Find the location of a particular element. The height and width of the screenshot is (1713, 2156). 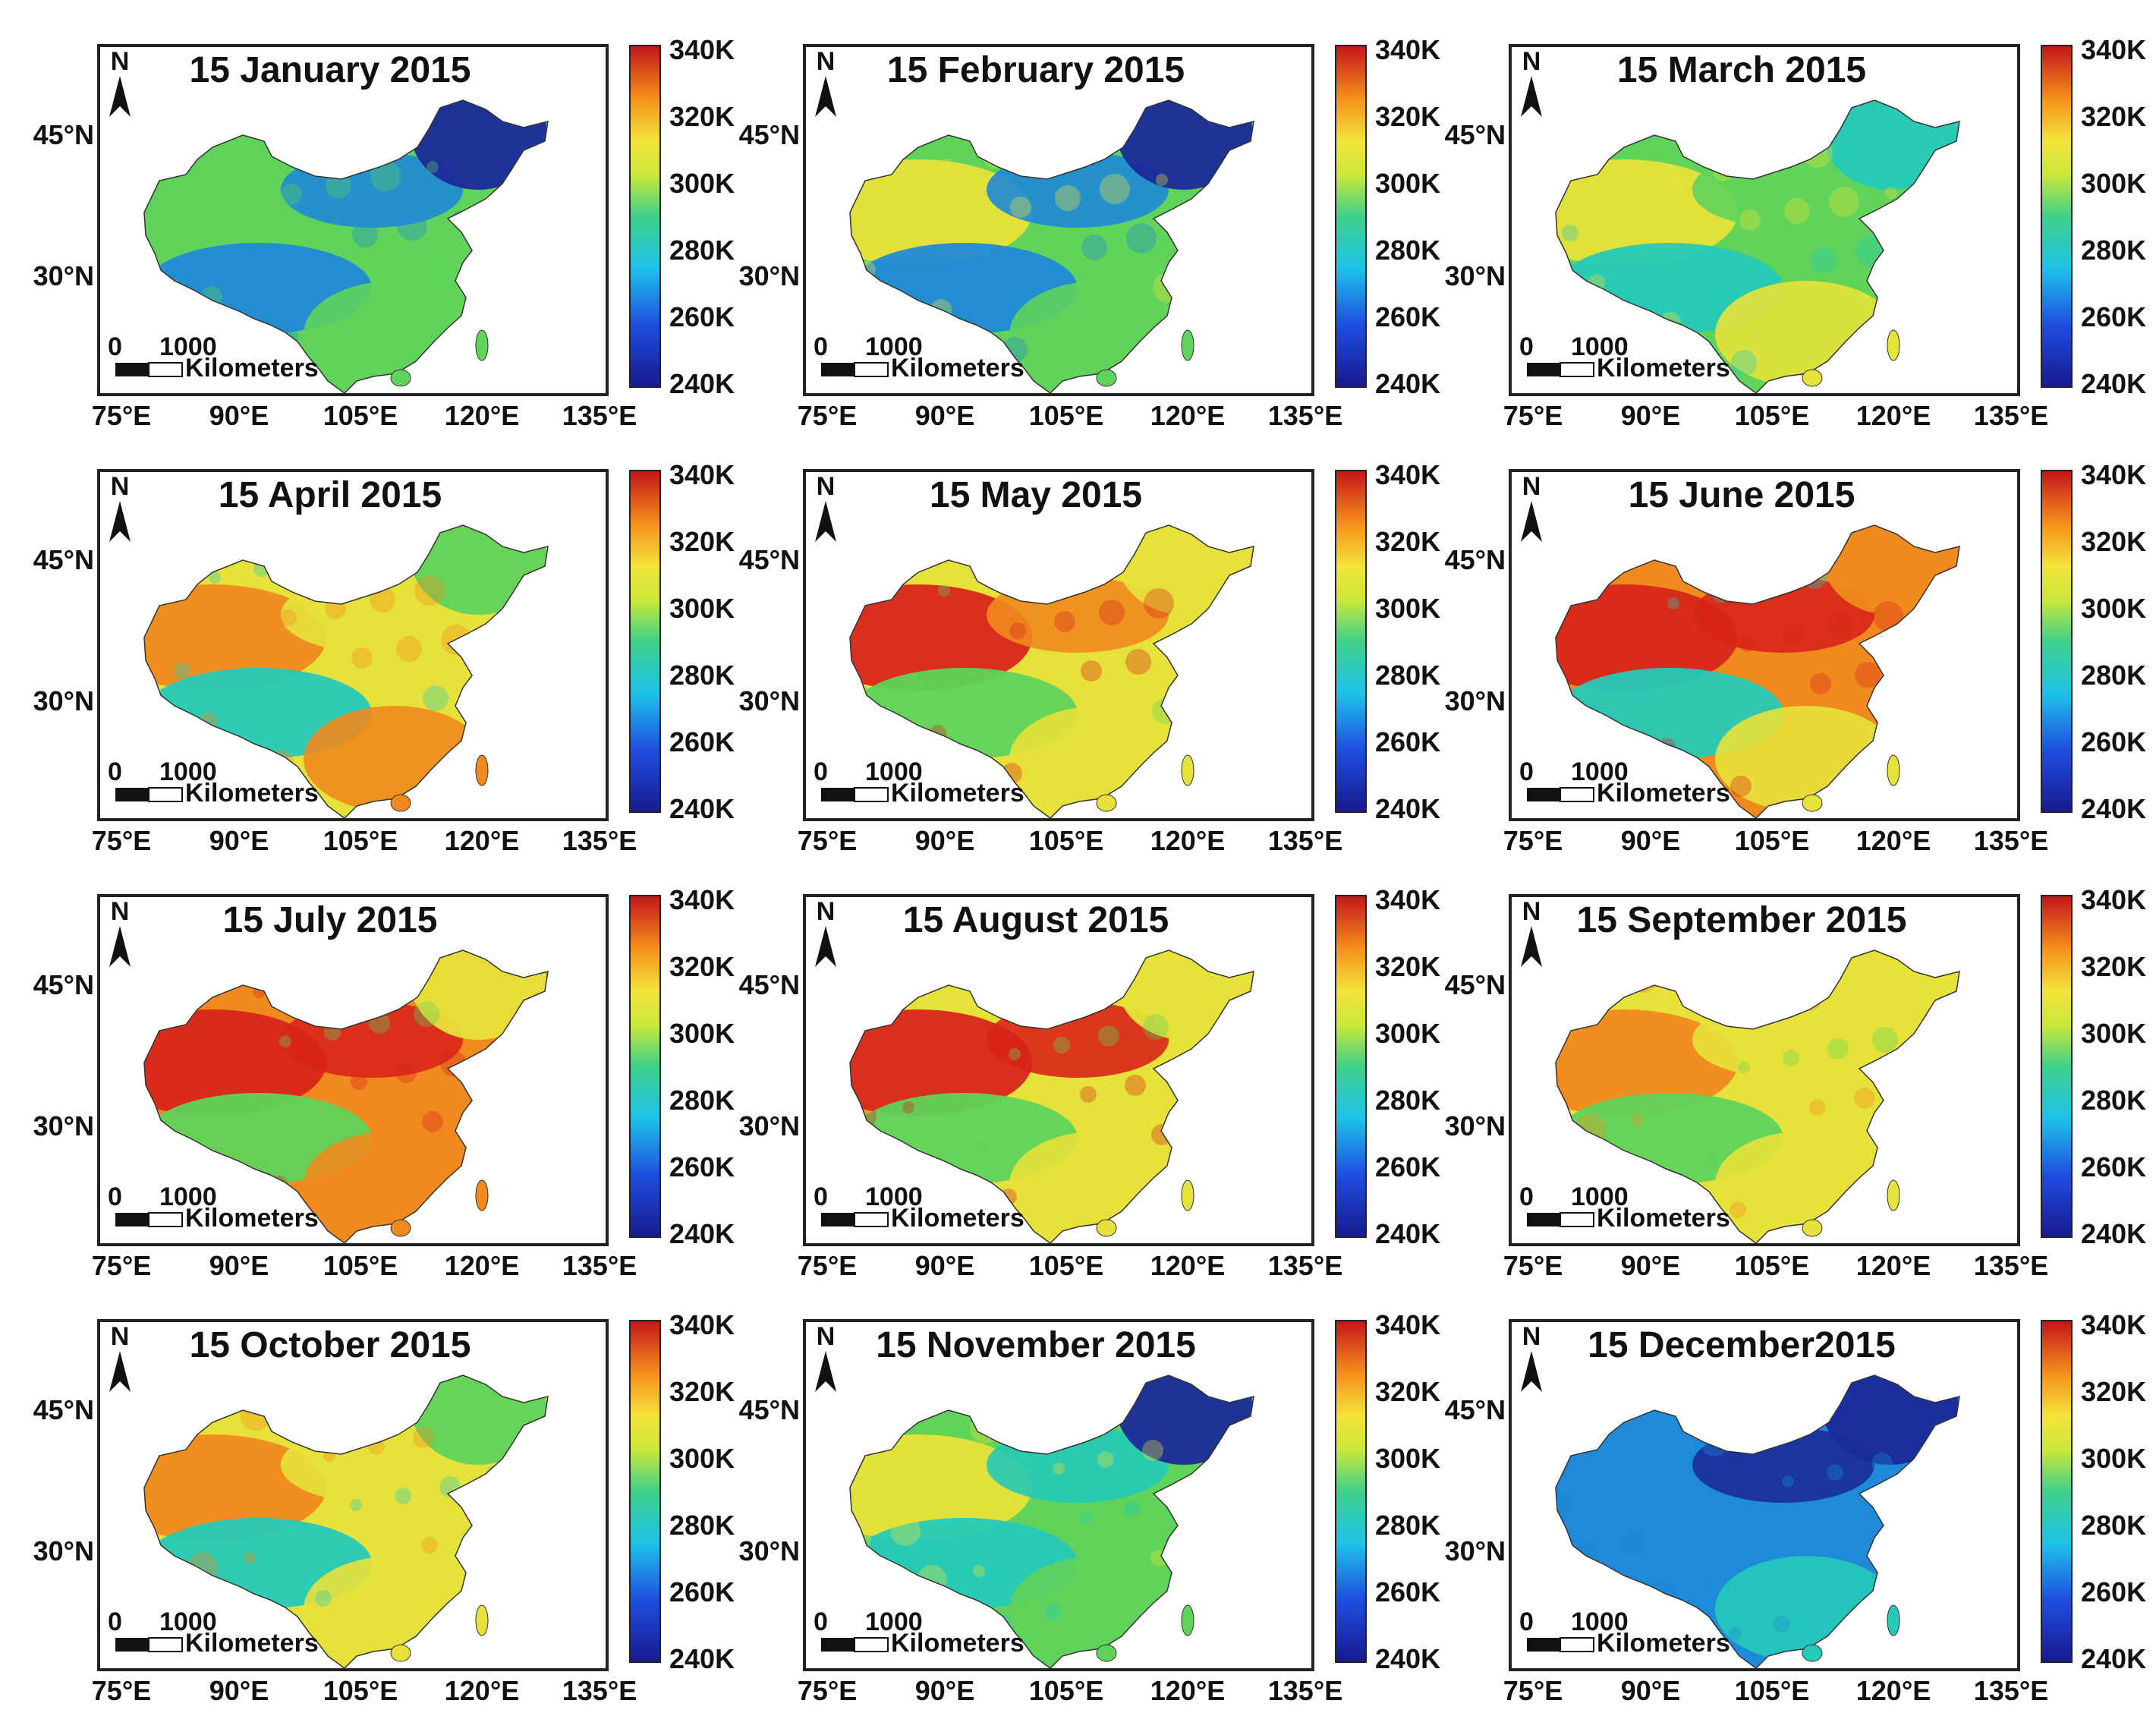

panel-title: 15 January 2015 is located at coordinates (330, 70).